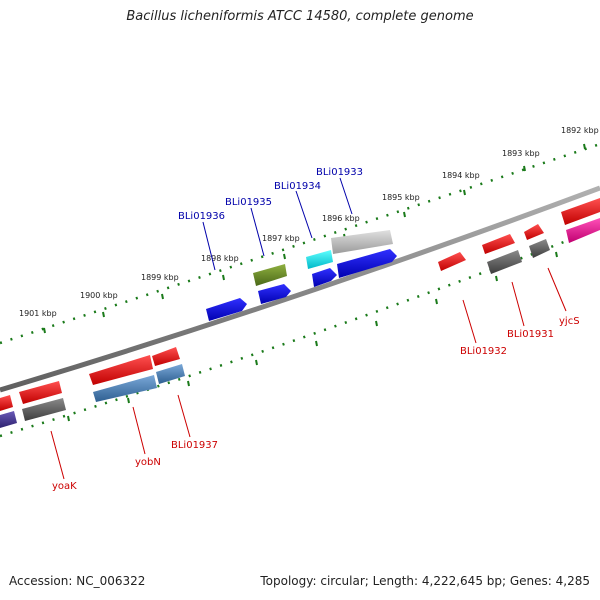  What do you see at coordinates (530, 334) in the screenshot?
I see `gene-label: BLi01931` at bounding box center [530, 334].